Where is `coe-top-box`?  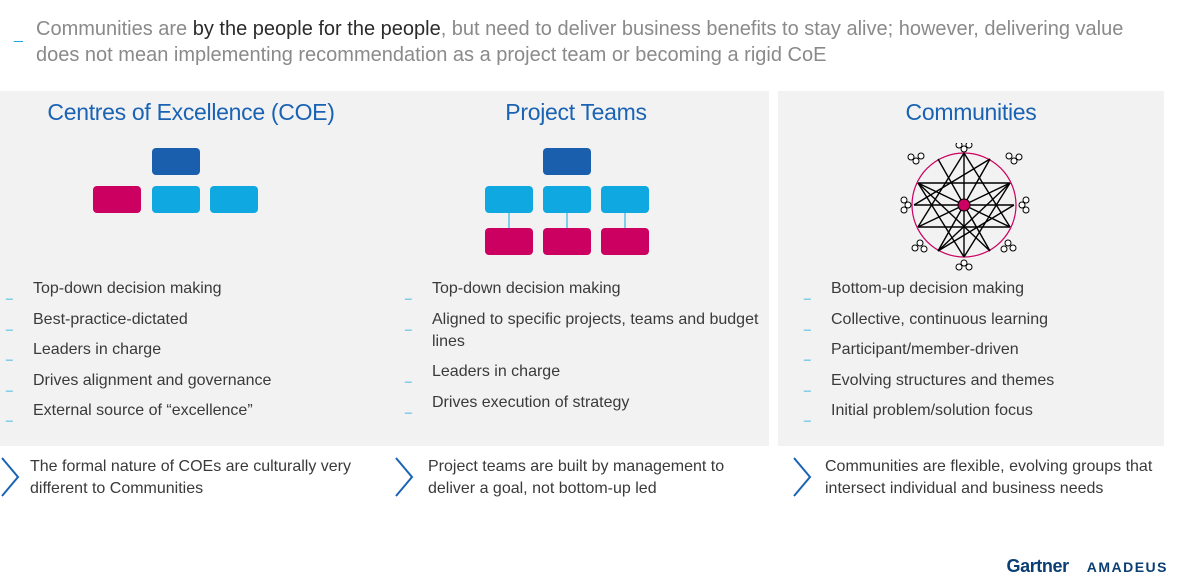
coe-top-box is located at coordinates (176, 161).